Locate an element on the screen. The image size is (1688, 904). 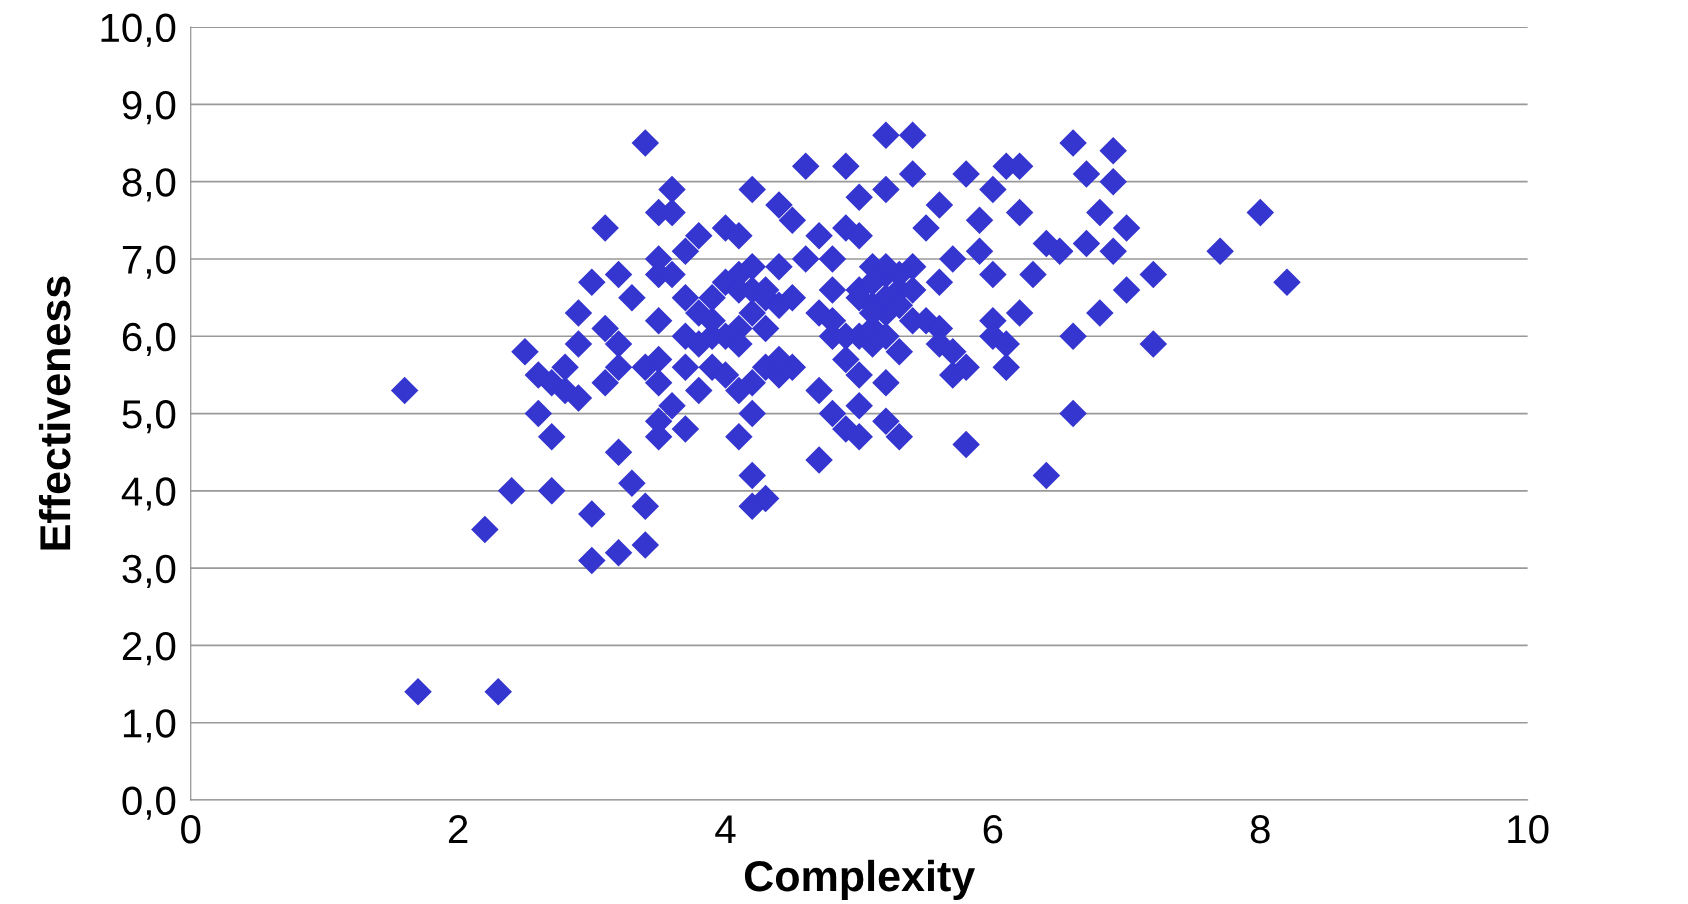
y-tick-label: 9,0 is located at coordinates (149, 107).